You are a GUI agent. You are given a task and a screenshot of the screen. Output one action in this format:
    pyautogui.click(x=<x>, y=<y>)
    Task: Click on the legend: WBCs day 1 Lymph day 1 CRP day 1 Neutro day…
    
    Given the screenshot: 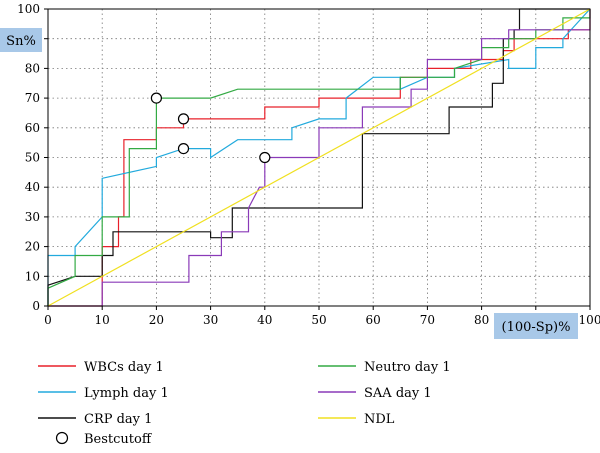 What is the action you would take?
    pyautogui.click(x=244, y=403)
    